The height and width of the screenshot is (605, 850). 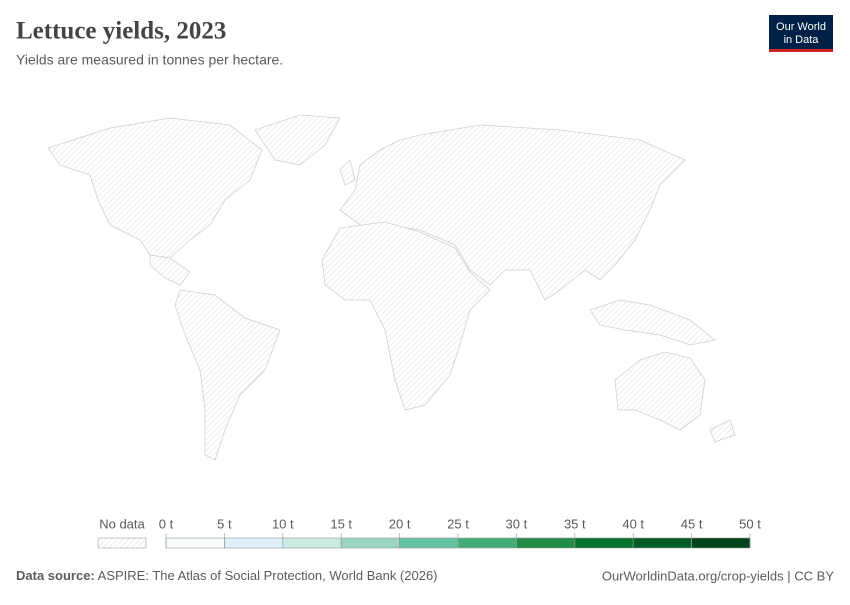 What do you see at coordinates (121, 31) in the screenshot?
I see `title: Lettuce yields, 2023` at bounding box center [121, 31].